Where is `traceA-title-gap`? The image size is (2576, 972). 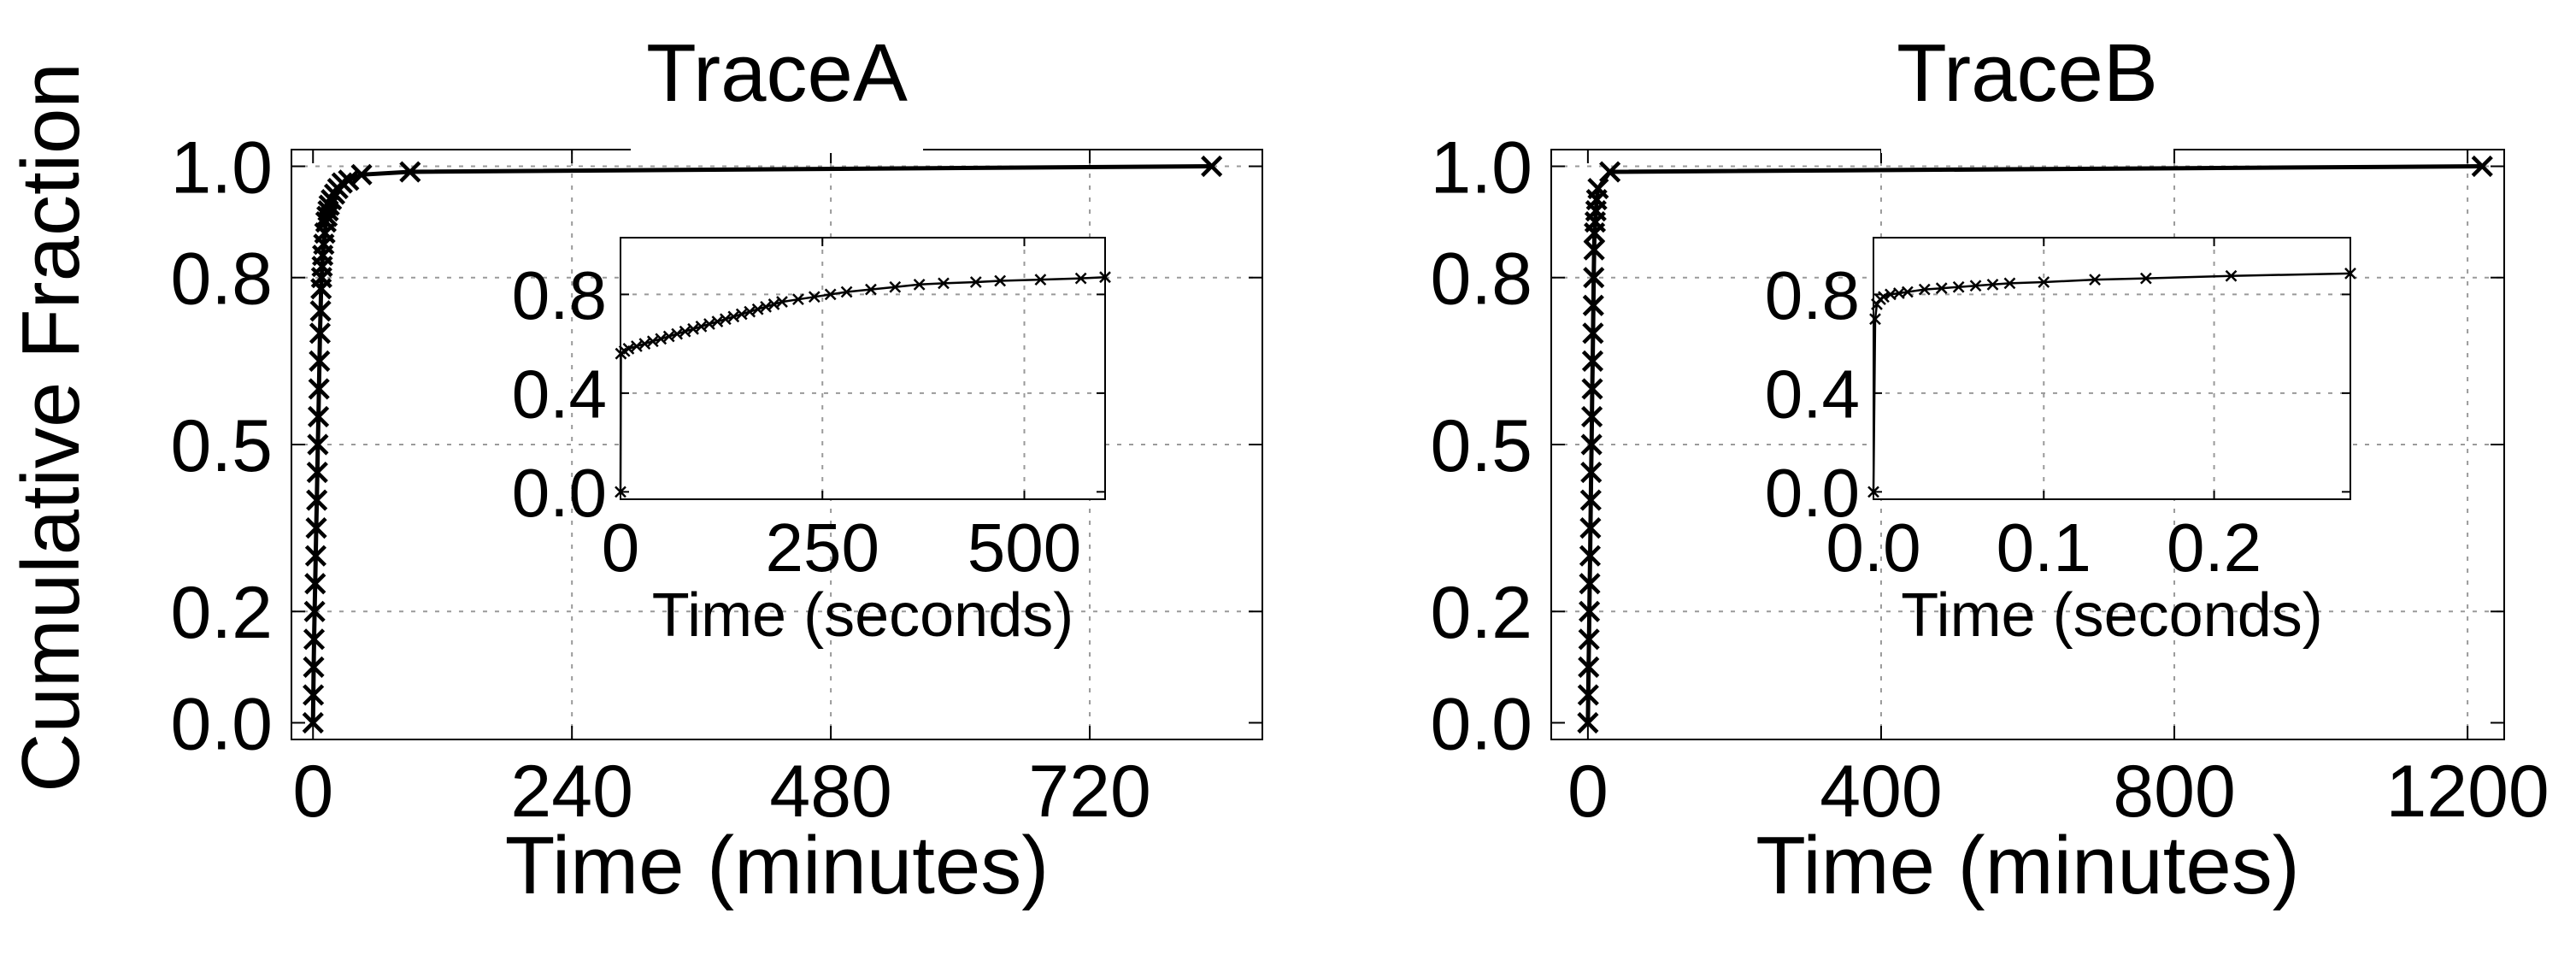
traceA-title-gap is located at coordinates (777, 149).